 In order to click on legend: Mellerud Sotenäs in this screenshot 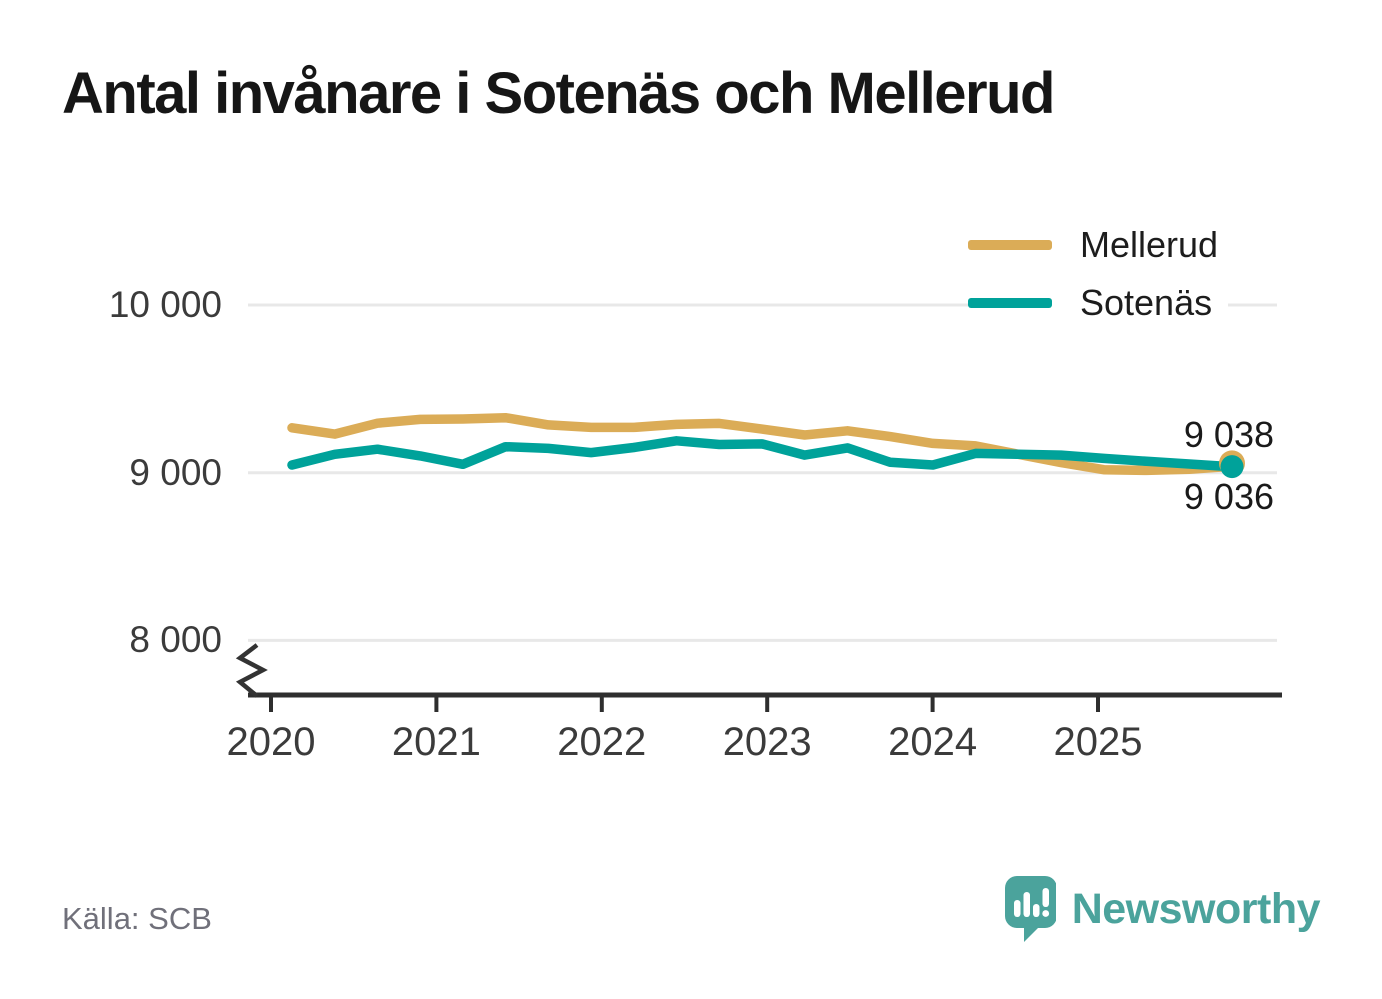, I will do `click(1098, 280)`.